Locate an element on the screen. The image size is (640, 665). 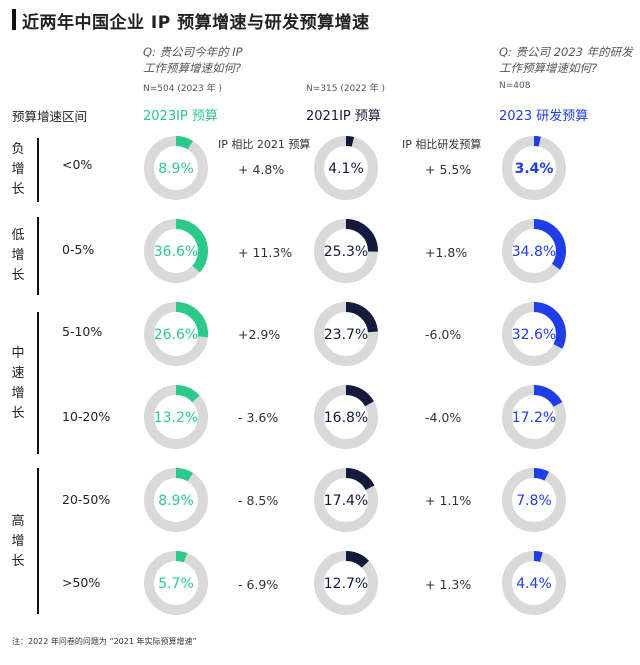
delta-ip-vs-2021: + 11.3% is located at coordinates (265, 252).